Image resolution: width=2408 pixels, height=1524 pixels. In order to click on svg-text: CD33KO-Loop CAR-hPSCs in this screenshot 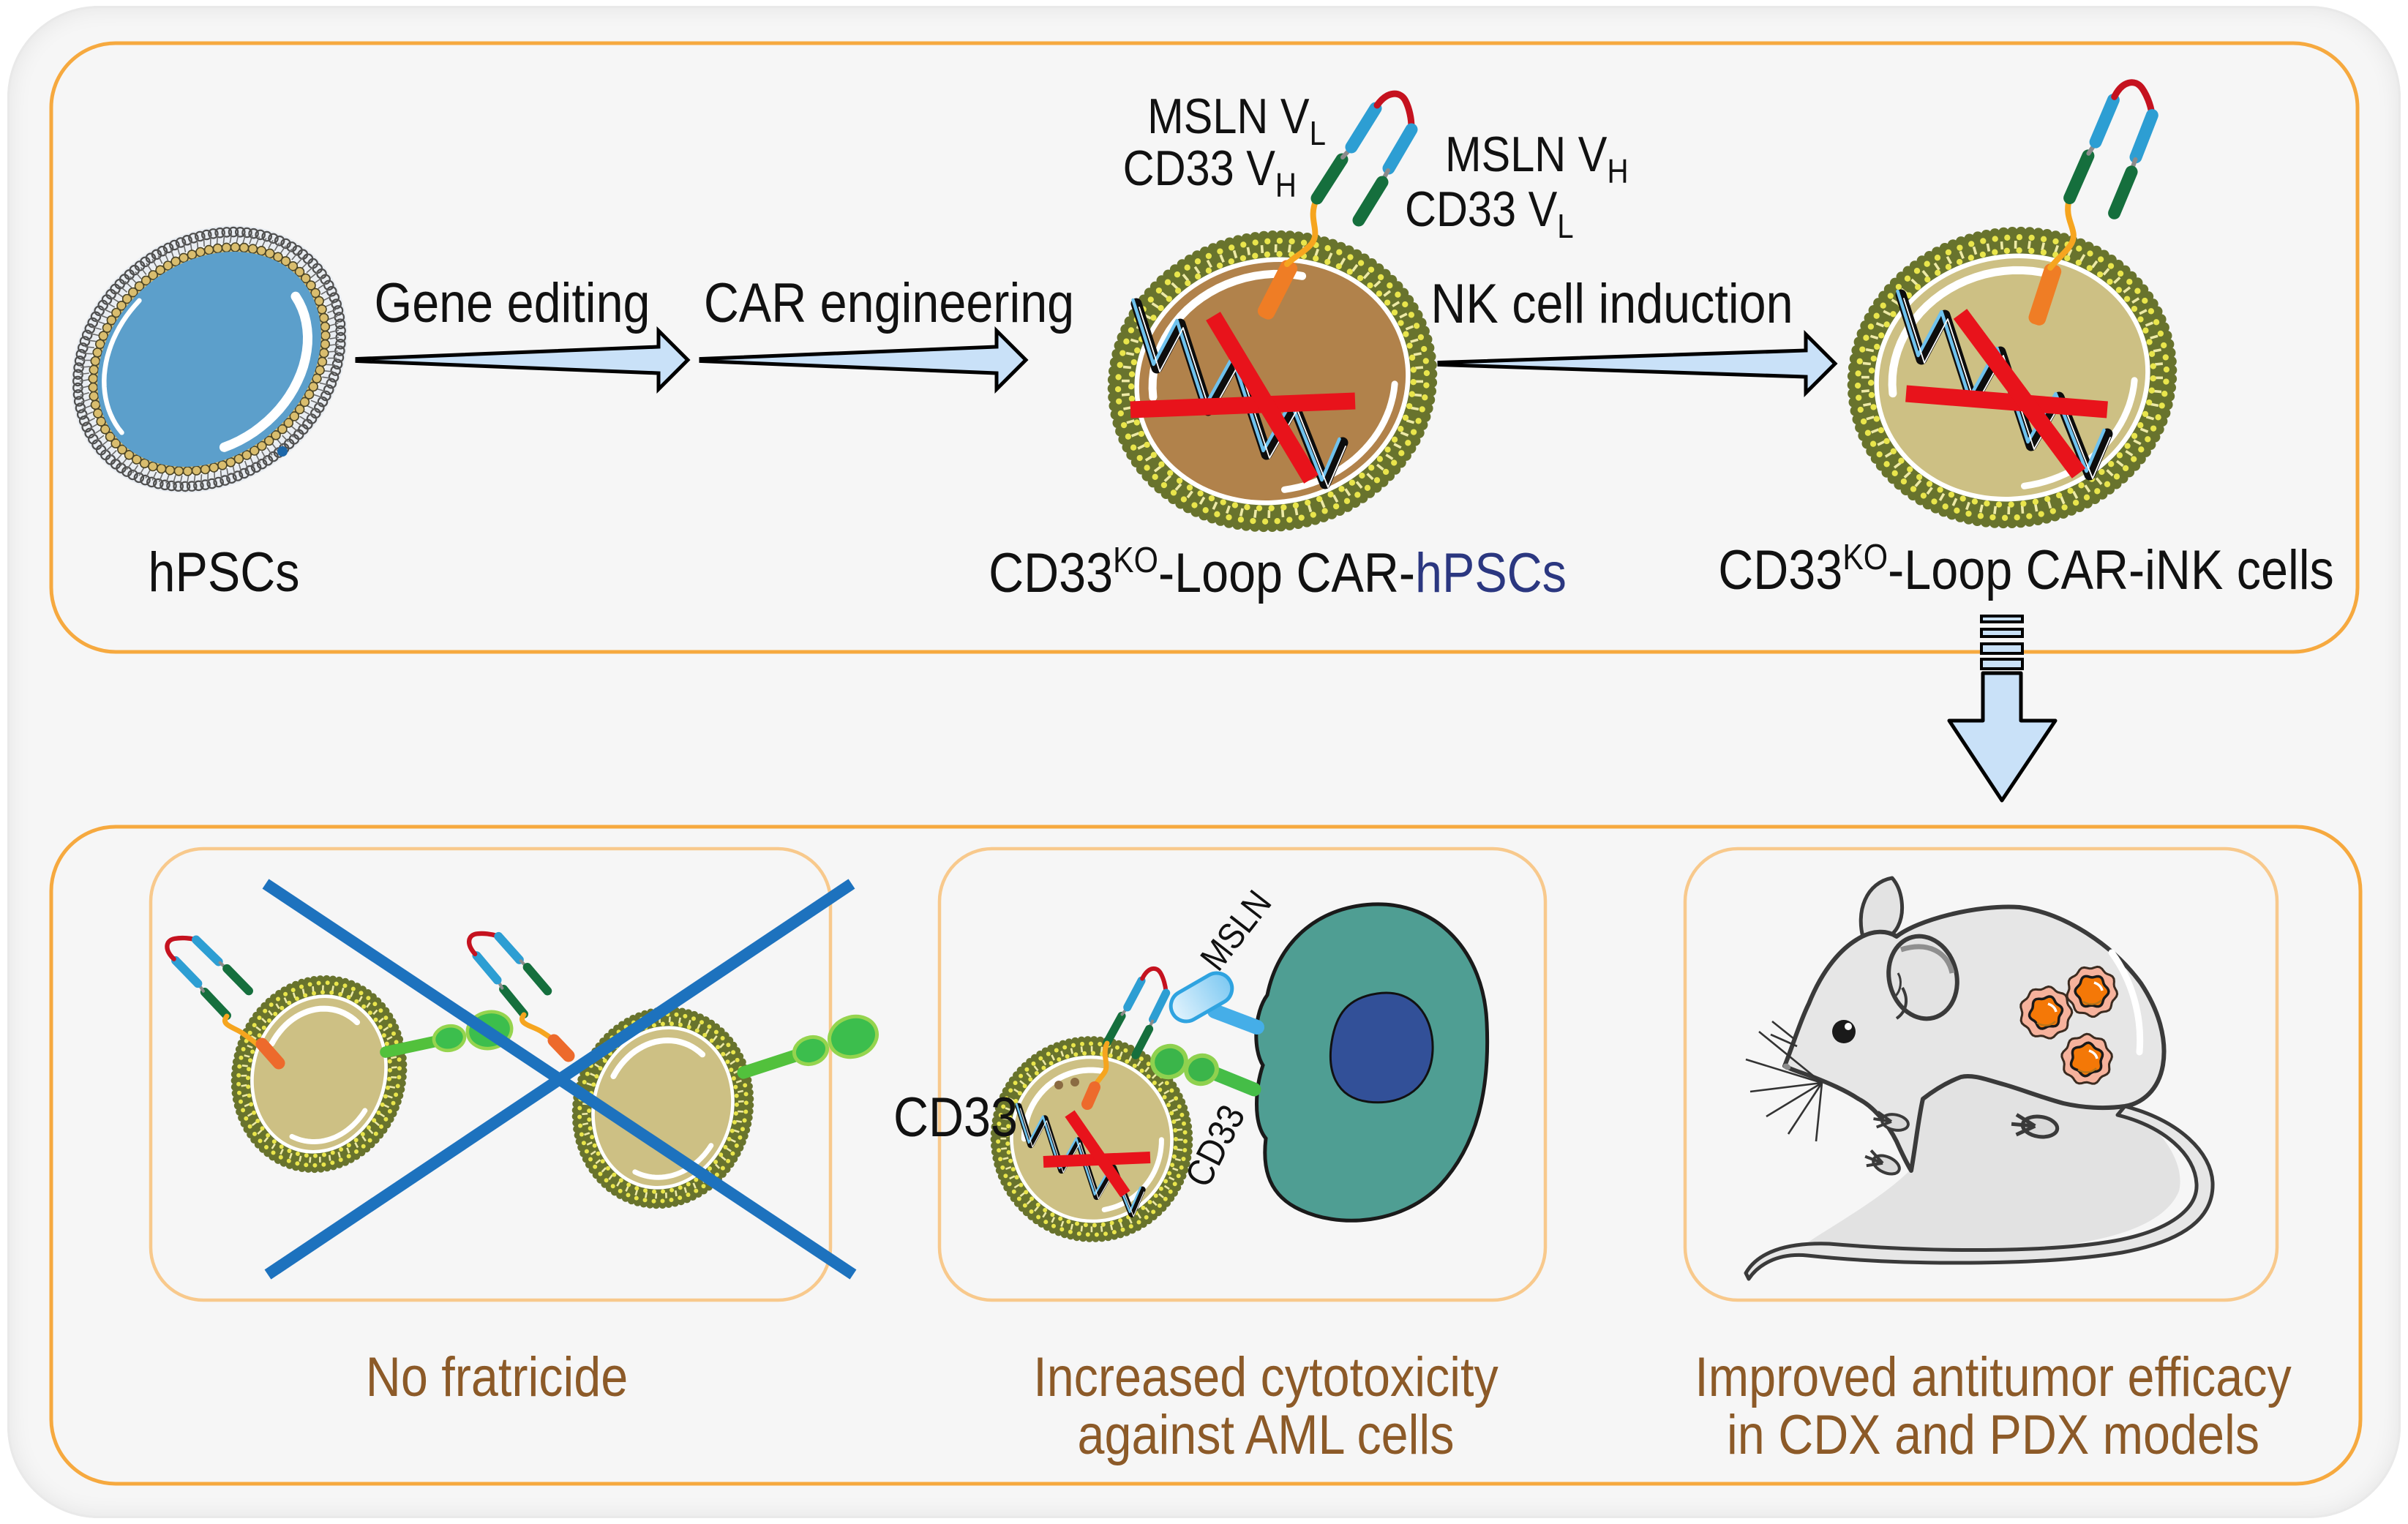, I will do `click(1278, 571)`.